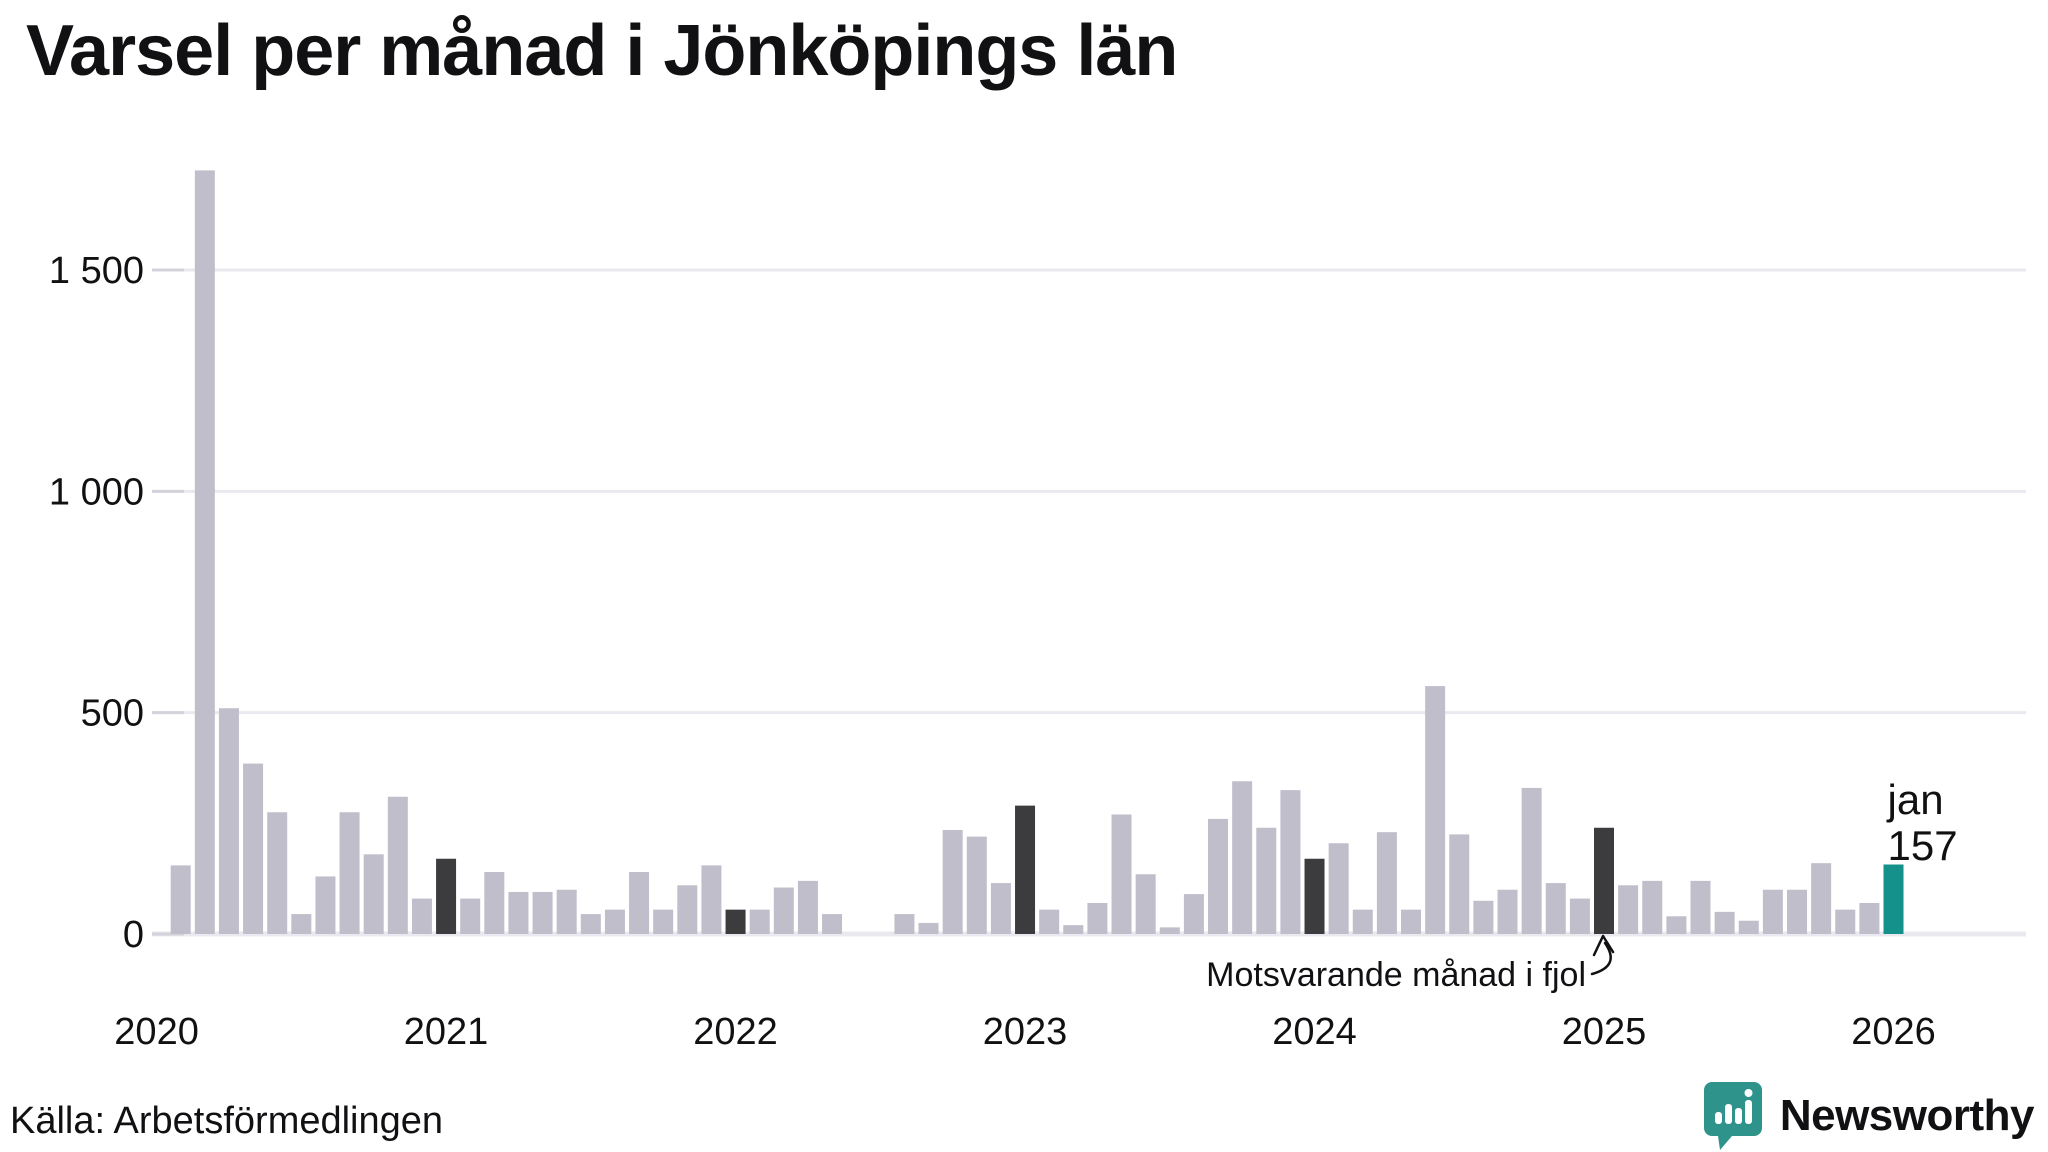 The width and height of the screenshot is (2048, 1152). What do you see at coordinates (1411, 921) in the screenshot?
I see `bar-maj-2024` at bounding box center [1411, 921].